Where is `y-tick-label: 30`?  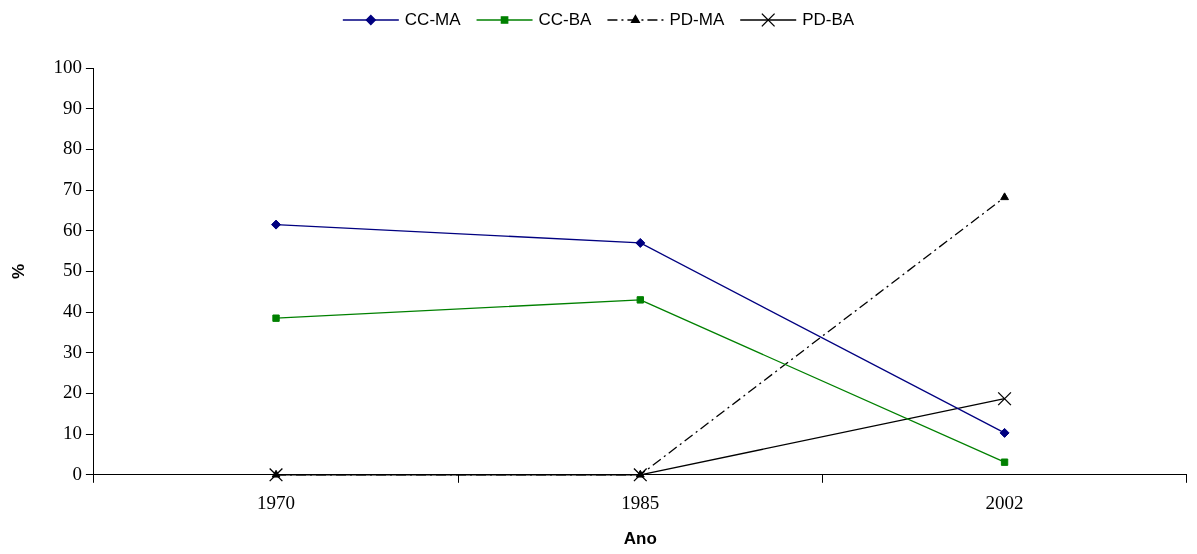 y-tick-label: 30 is located at coordinates (72, 351).